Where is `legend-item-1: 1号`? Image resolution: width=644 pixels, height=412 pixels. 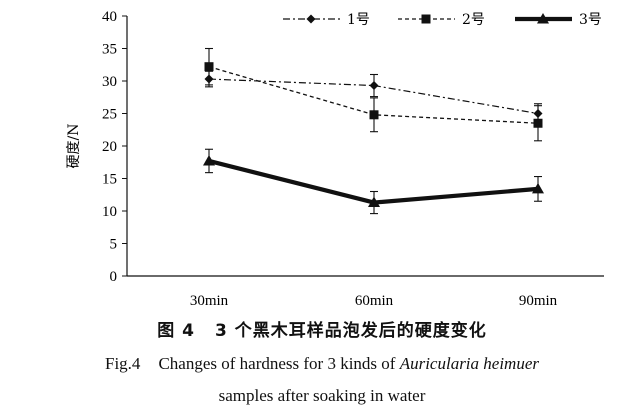 legend-item-1: 1号 is located at coordinates (326, 20).